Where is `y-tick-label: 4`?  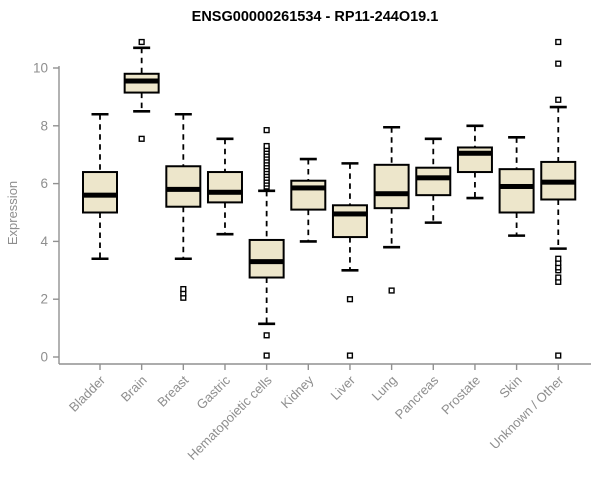 y-tick-label: 4 is located at coordinates (44, 241).